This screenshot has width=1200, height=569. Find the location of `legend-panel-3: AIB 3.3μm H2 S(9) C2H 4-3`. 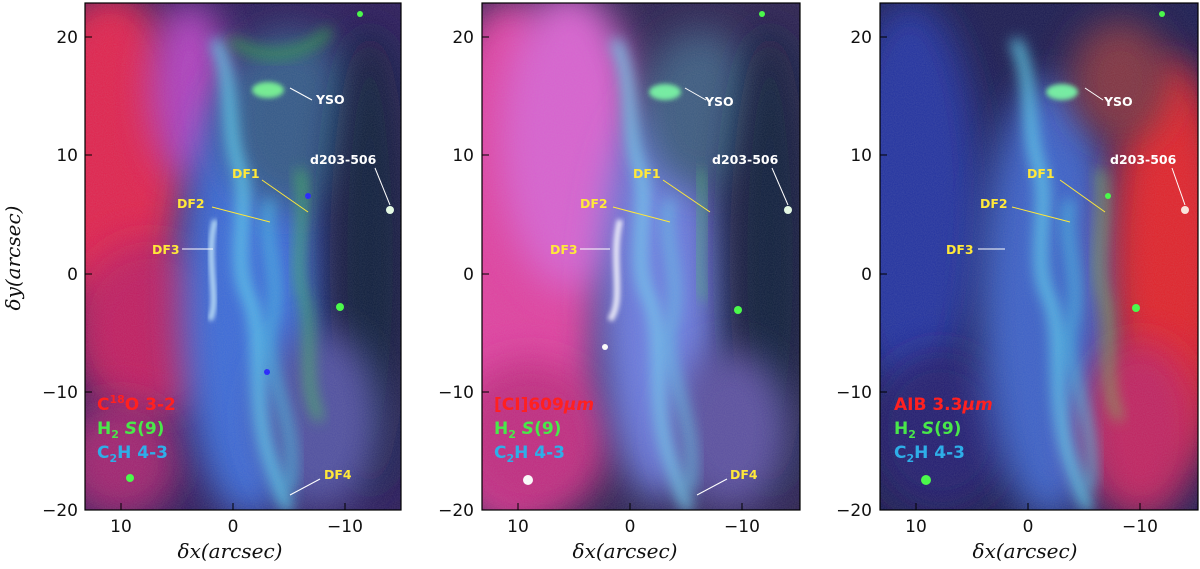

legend-panel-3: AIB 3.3μm H2 S(9) C2H 4-3 is located at coordinates (943, 430).